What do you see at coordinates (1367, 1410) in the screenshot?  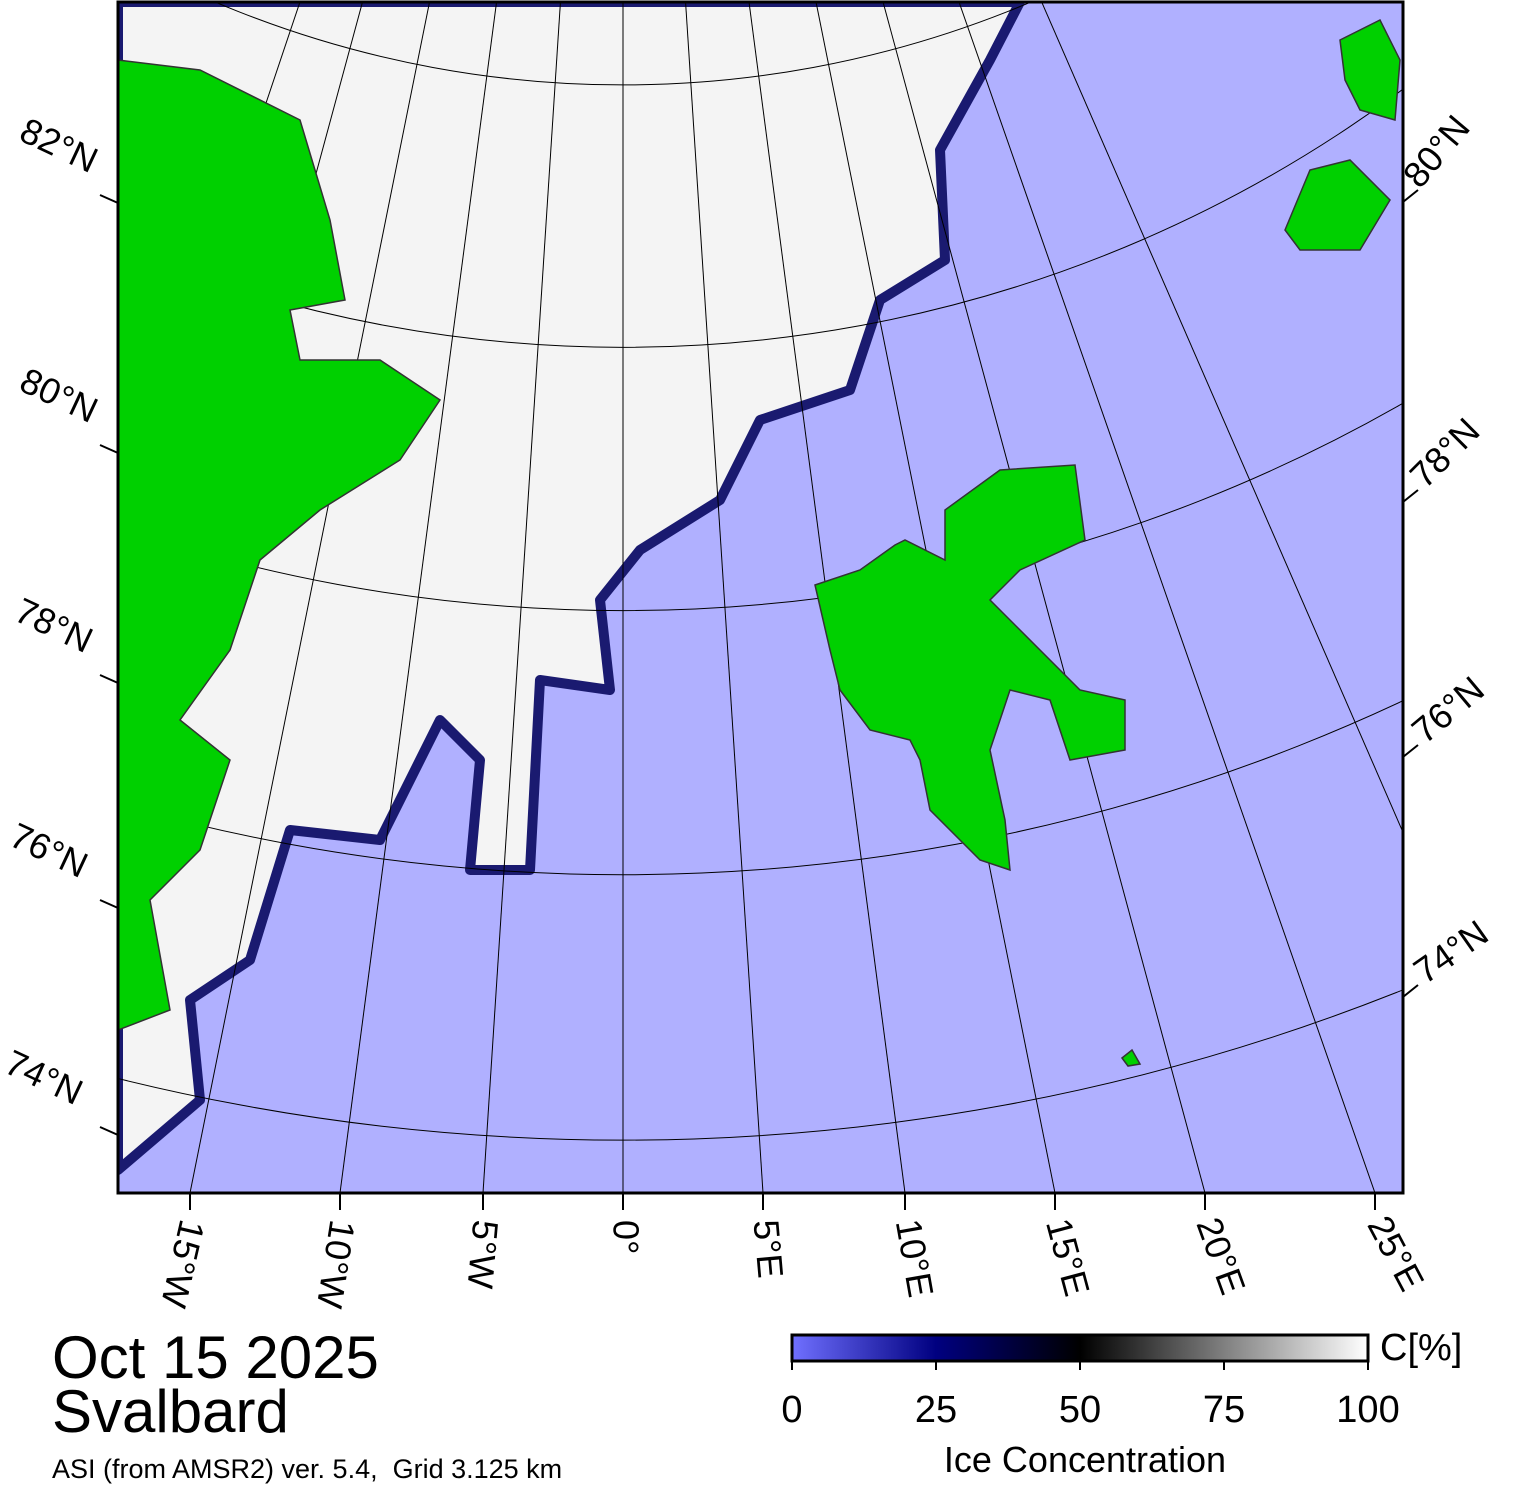 I see `colorbar-tick-label: 100` at bounding box center [1367, 1410].